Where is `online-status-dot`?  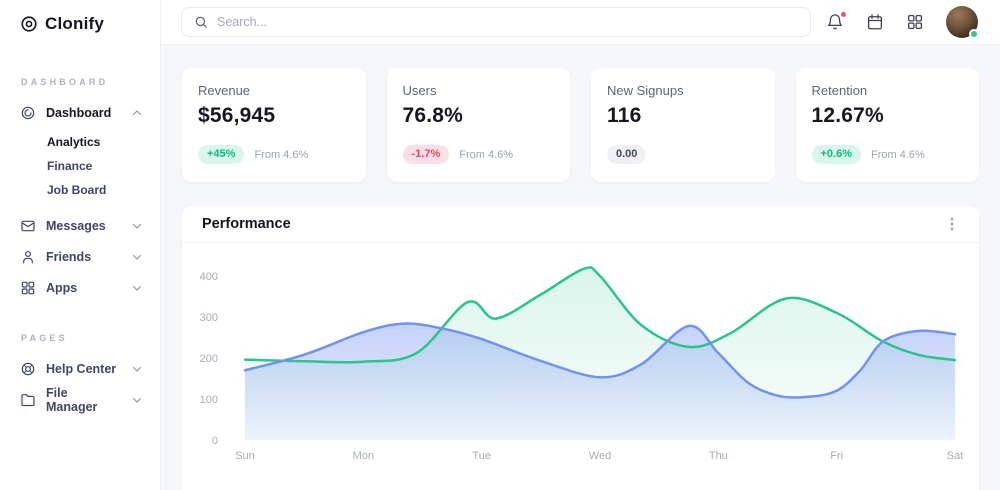 online-status-dot is located at coordinates (974, 34).